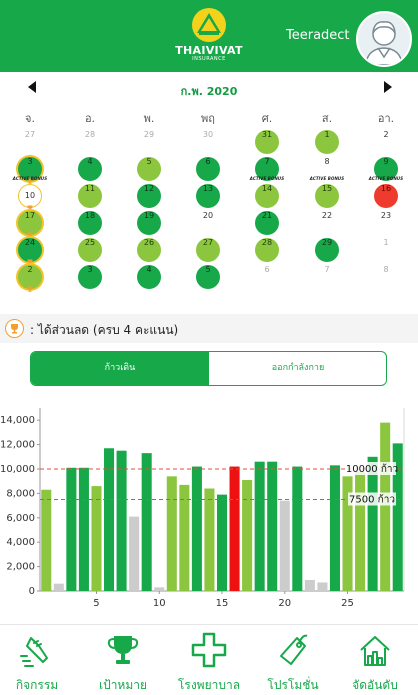 Image resolution: width=418 pixels, height=695 pixels. What do you see at coordinates (209, 50) in the screenshot?
I see `brand-name: THAIVIVAT` at bounding box center [209, 50].